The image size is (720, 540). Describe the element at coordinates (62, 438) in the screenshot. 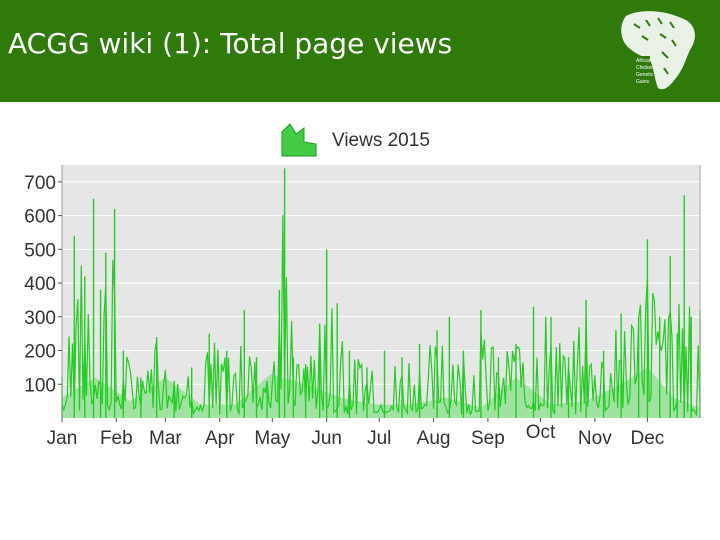

I see `x-tick-label: Jan` at that location.